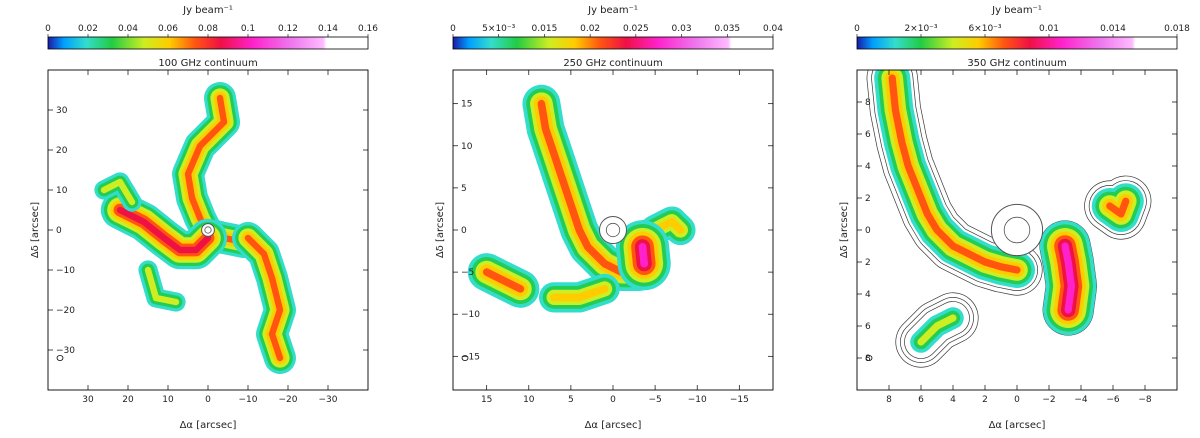 This screenshot has width=1200, height=438. I want to click on x-tick-label: 30, so click(88, 400).